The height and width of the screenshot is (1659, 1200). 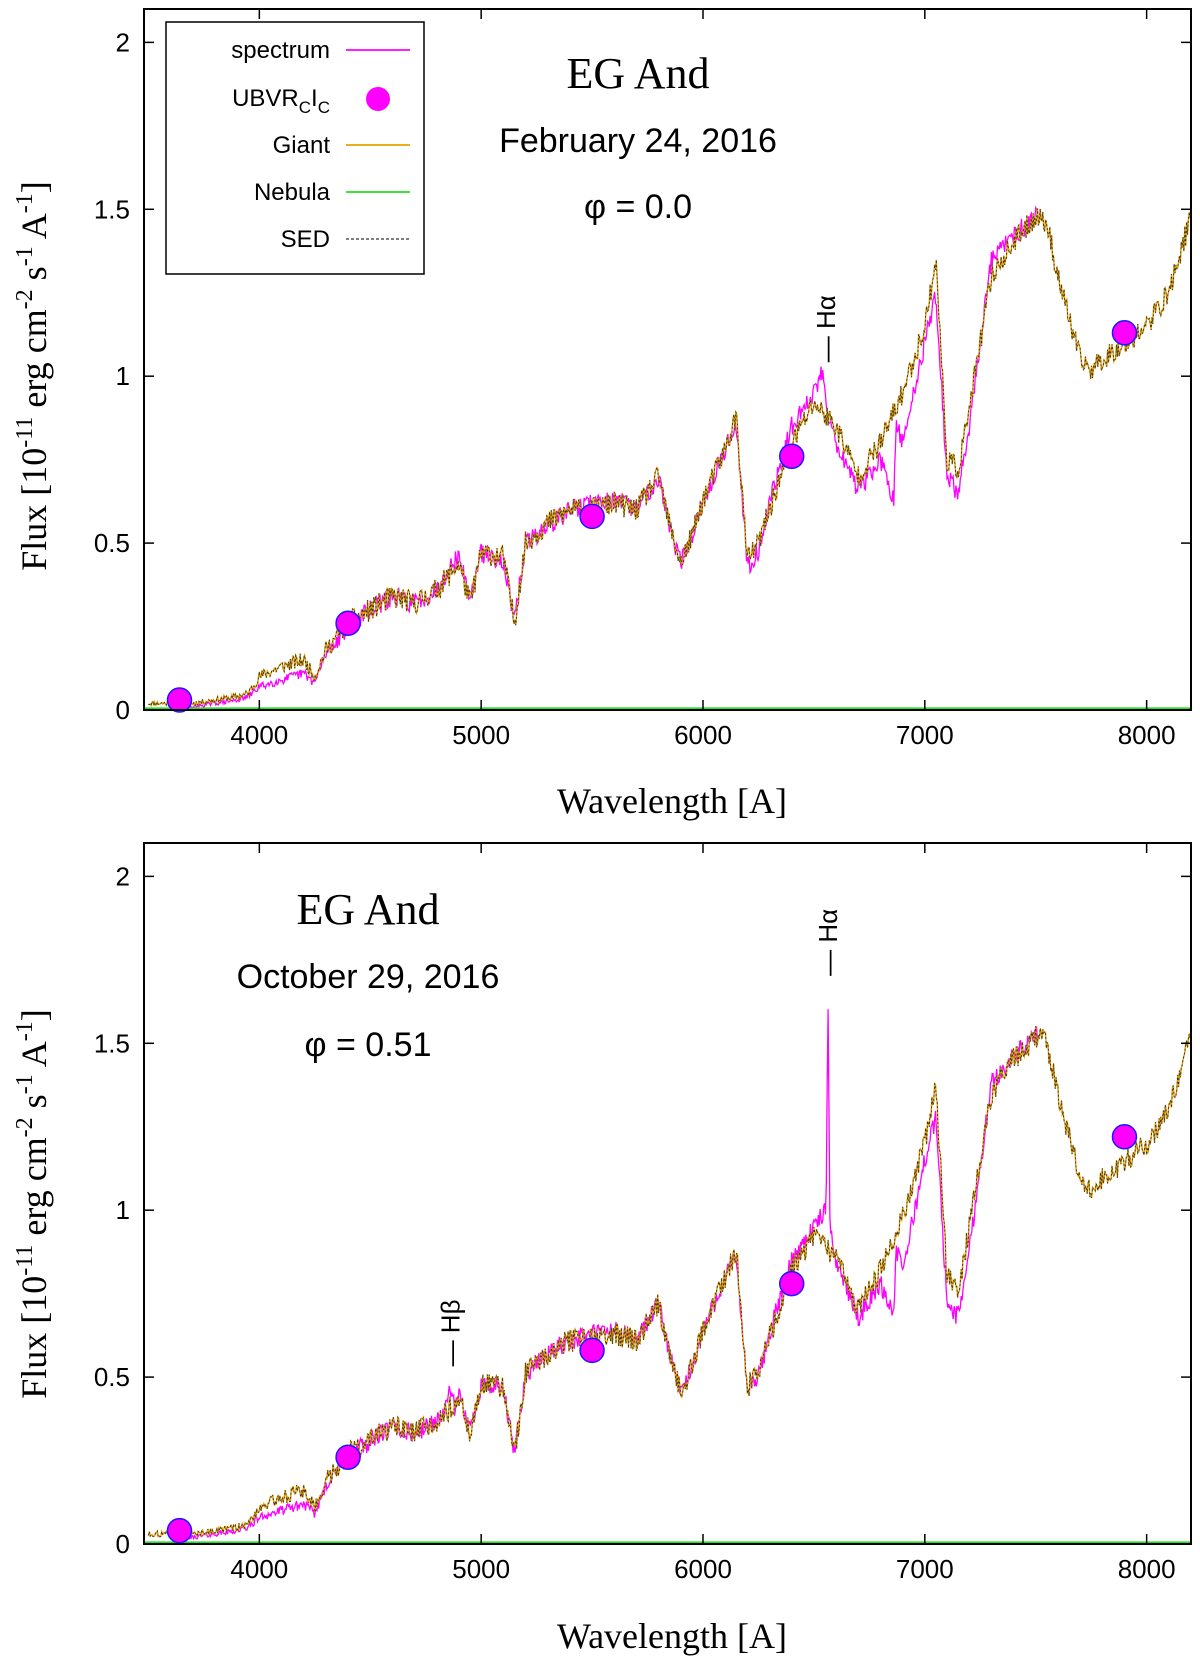 What do you see at coordinates (638, 141) in the screenshot?
I see `annotation-date: February 24, 2016` at bounding box center [638, 141].